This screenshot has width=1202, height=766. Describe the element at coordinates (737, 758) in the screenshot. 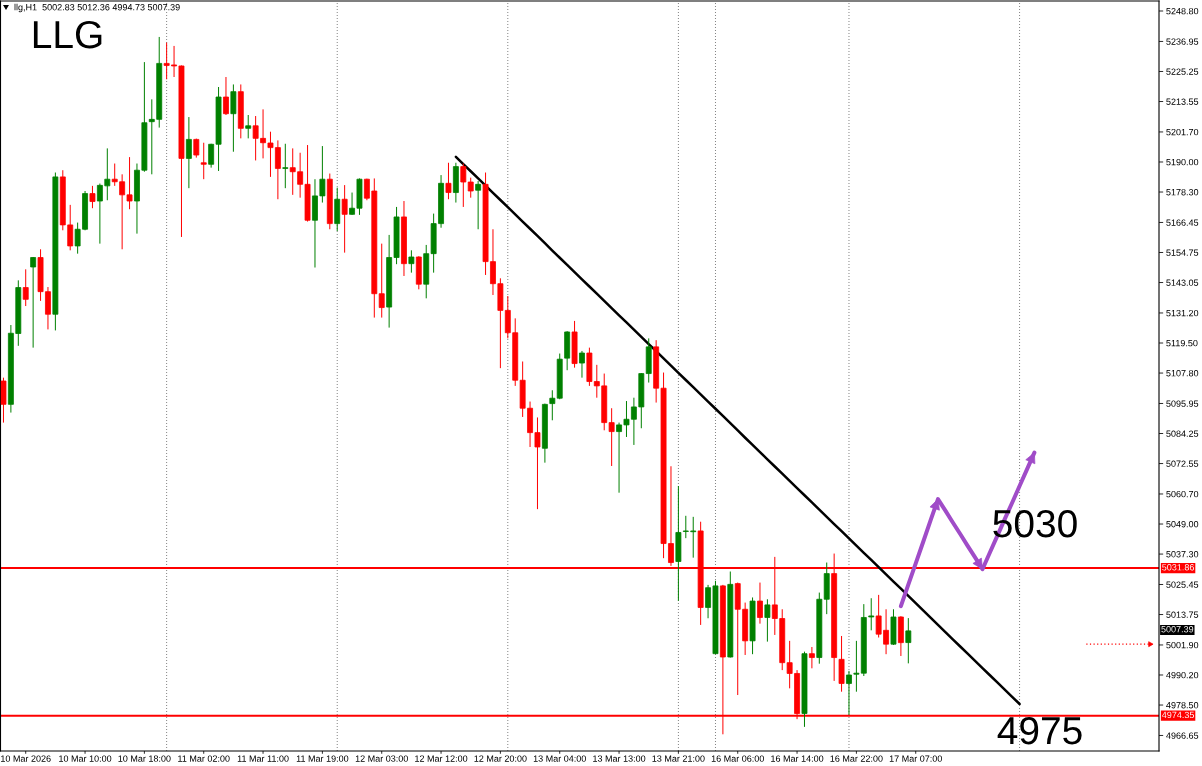

I see `x-tick-label: 16 Mar 06:00` at that location.